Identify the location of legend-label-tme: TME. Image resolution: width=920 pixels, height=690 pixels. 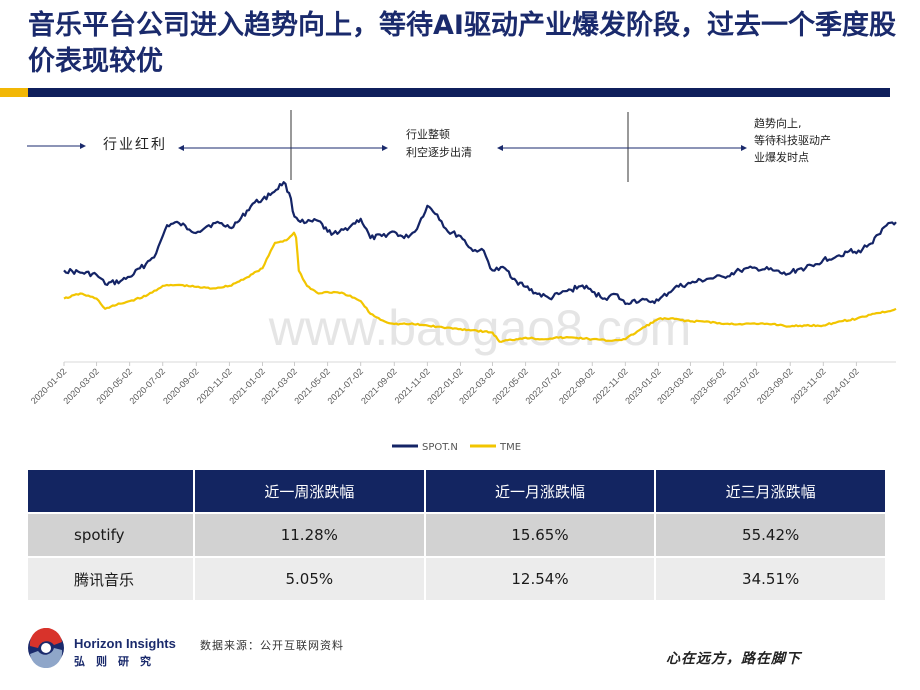
(510, 447).